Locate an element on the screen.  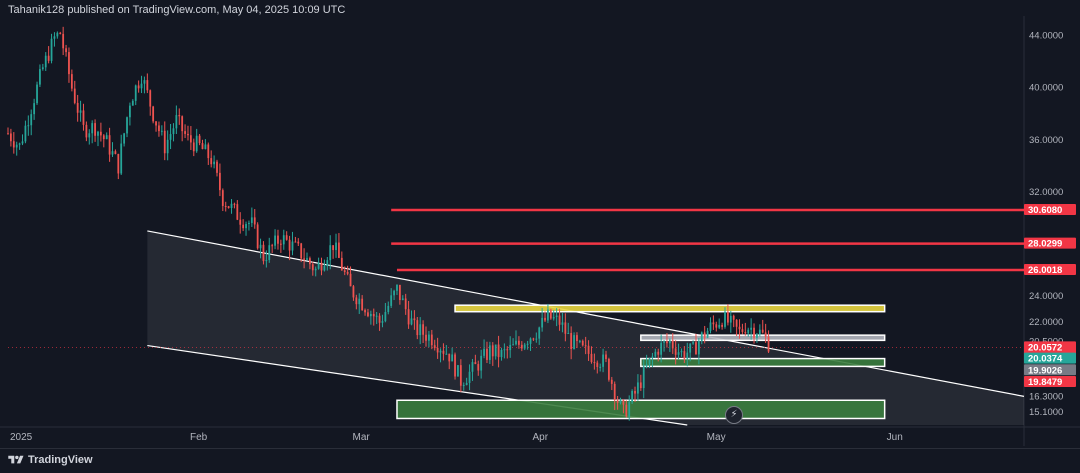
time-tick-label: Apr is located at coordinates (541, 437).